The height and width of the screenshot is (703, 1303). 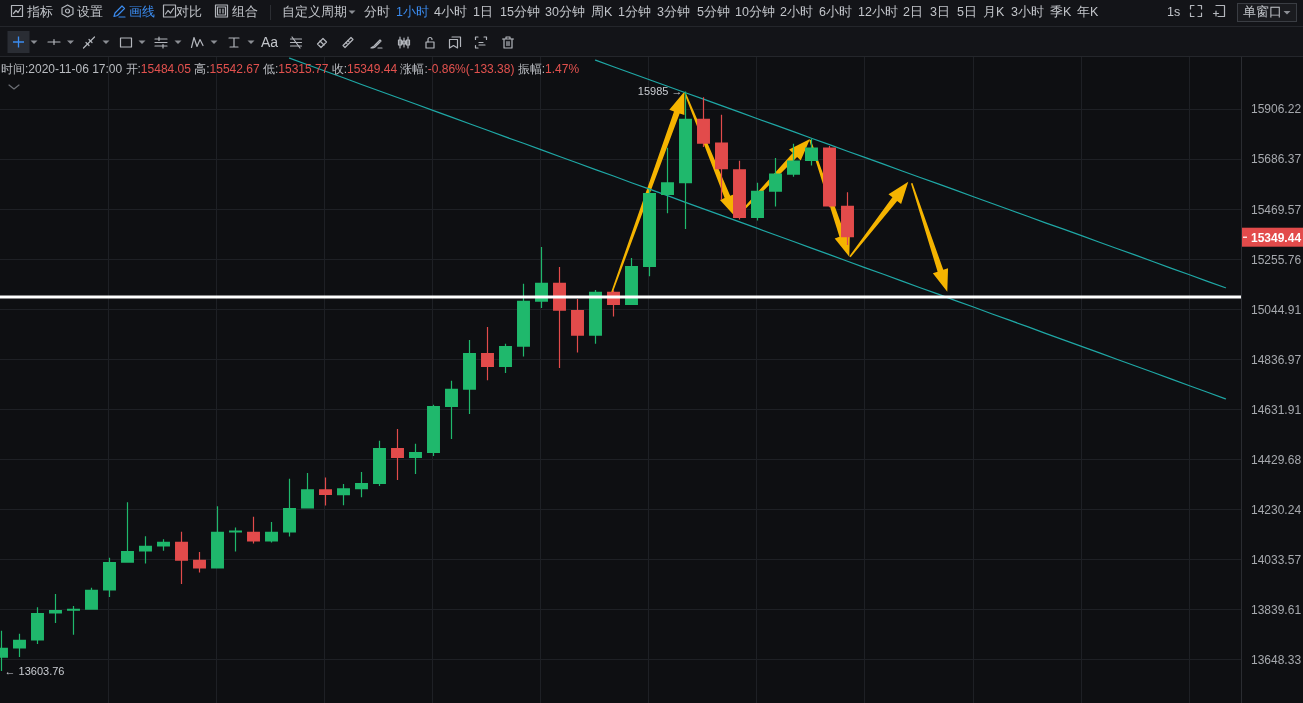 I want to click on text: 对比, so click(x=189, y=11).